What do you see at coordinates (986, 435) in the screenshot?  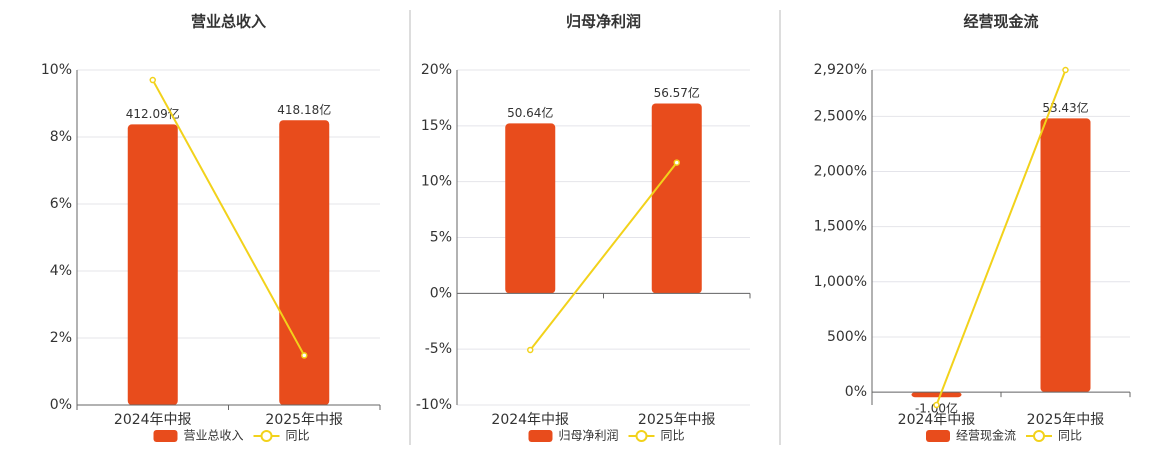 I see `legend-label: 经营现金流` at bounding box center [986, 435].